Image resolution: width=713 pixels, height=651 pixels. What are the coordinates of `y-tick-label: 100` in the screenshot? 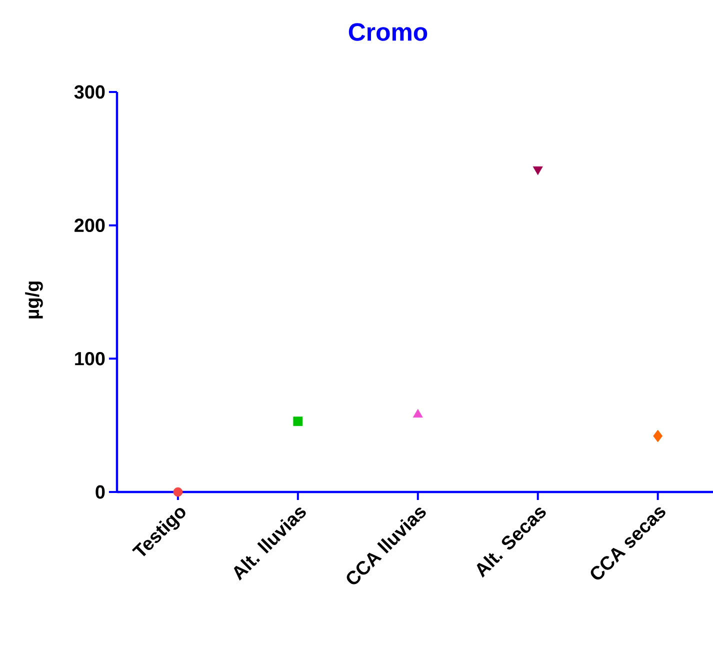 It's located at (90, 359).